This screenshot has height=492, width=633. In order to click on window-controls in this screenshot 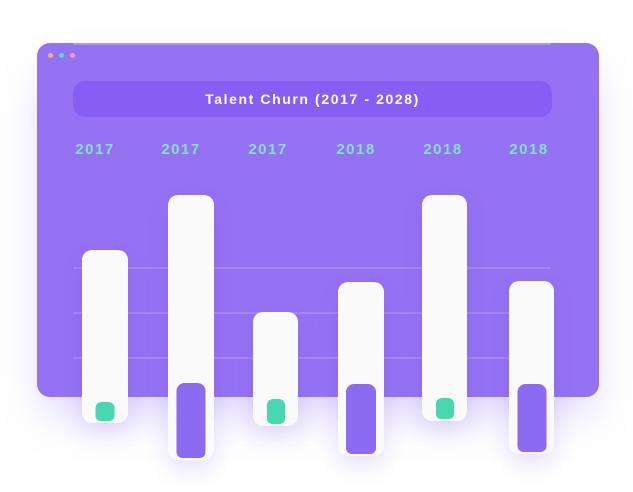, I will do `click(61, 55)`.